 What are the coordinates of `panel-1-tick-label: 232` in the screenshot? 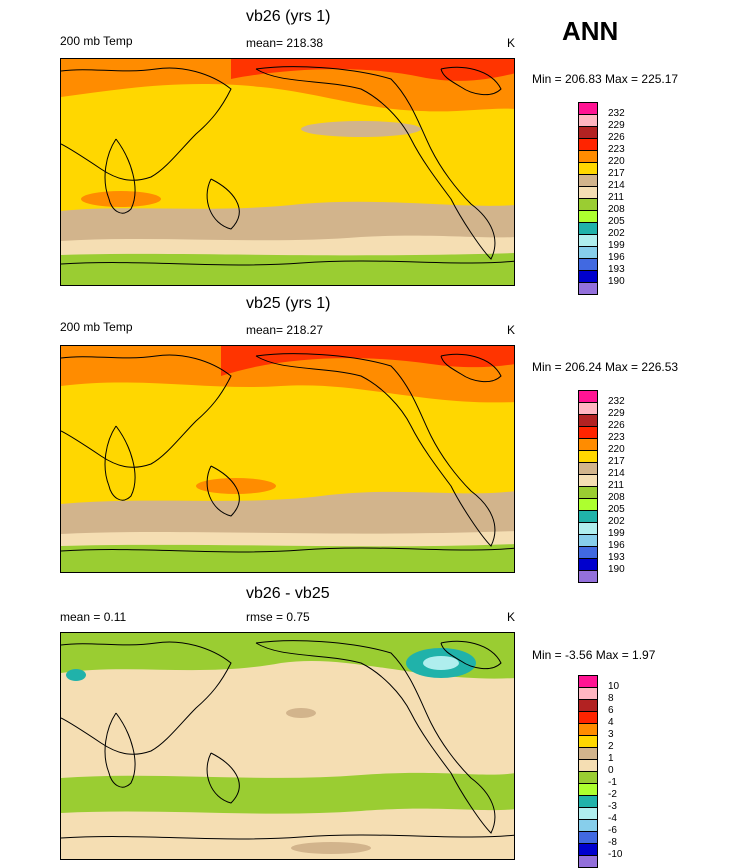 It's located at (616, 113).